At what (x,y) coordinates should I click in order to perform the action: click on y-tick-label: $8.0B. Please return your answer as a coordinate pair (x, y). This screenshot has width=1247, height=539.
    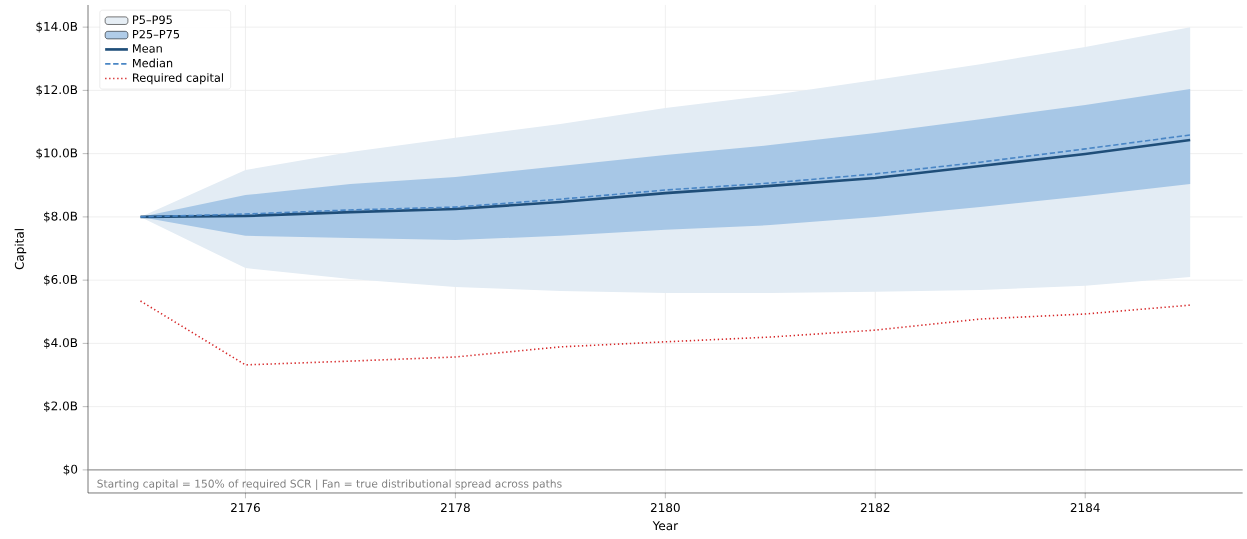
    Looking at the image, I should click on (61, 217).